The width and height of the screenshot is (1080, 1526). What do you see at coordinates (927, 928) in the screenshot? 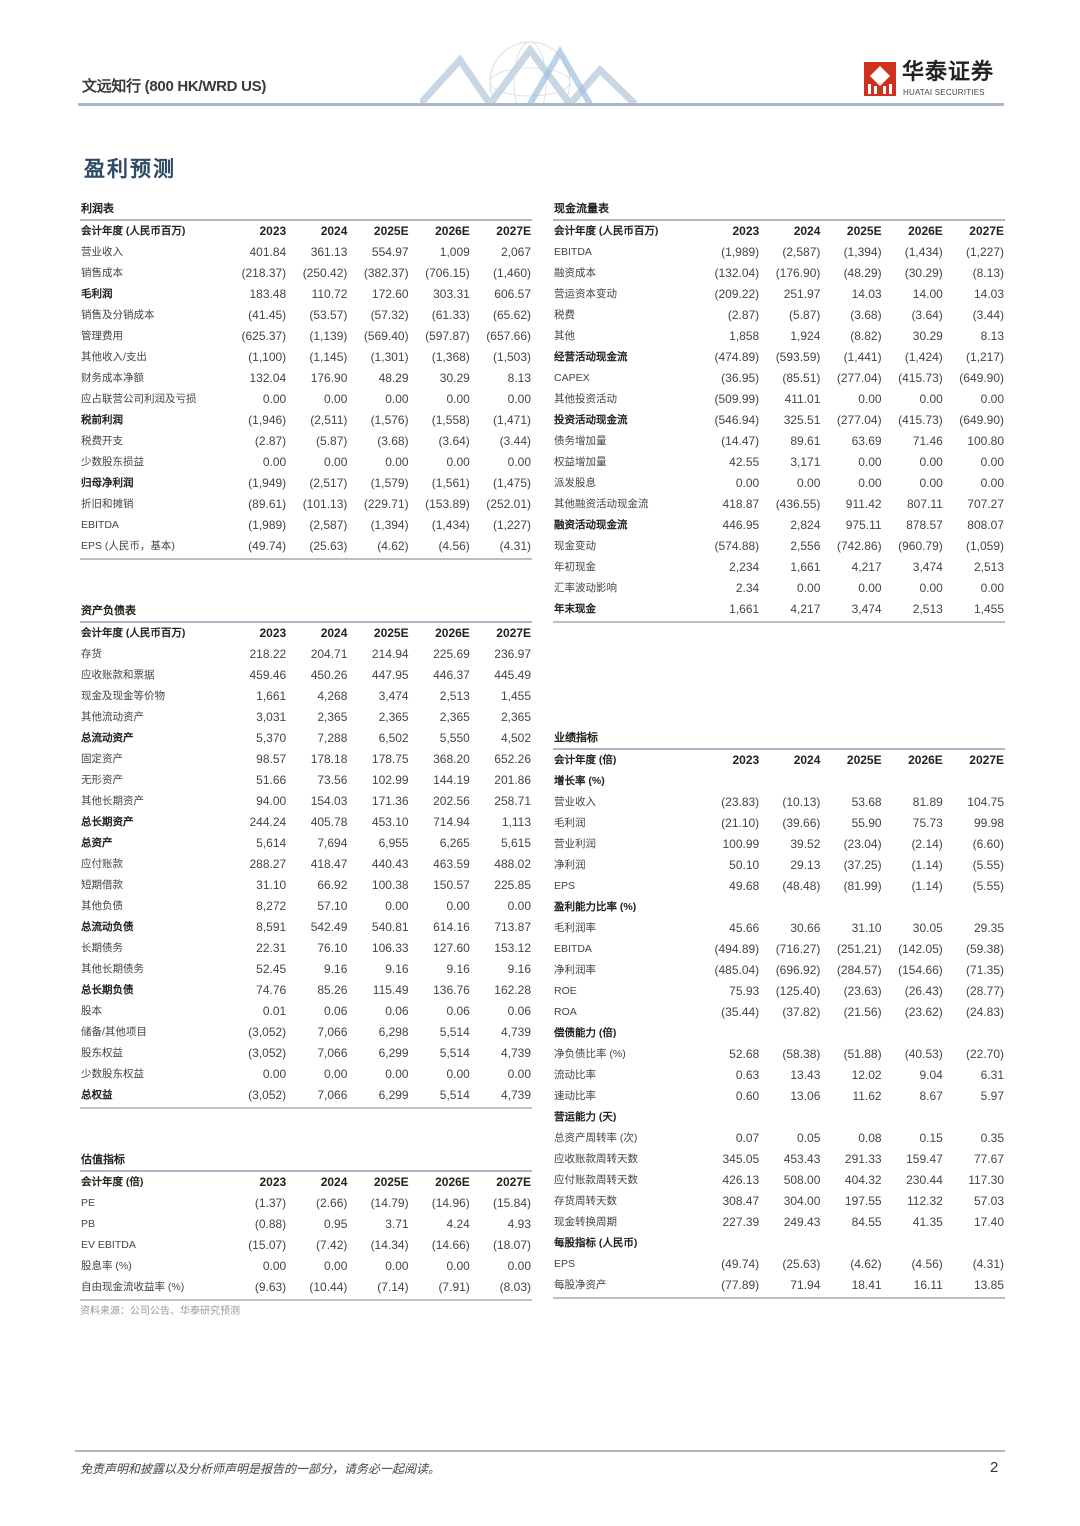
I see `cell-value: 30.05` at bounding box center [927, 928].